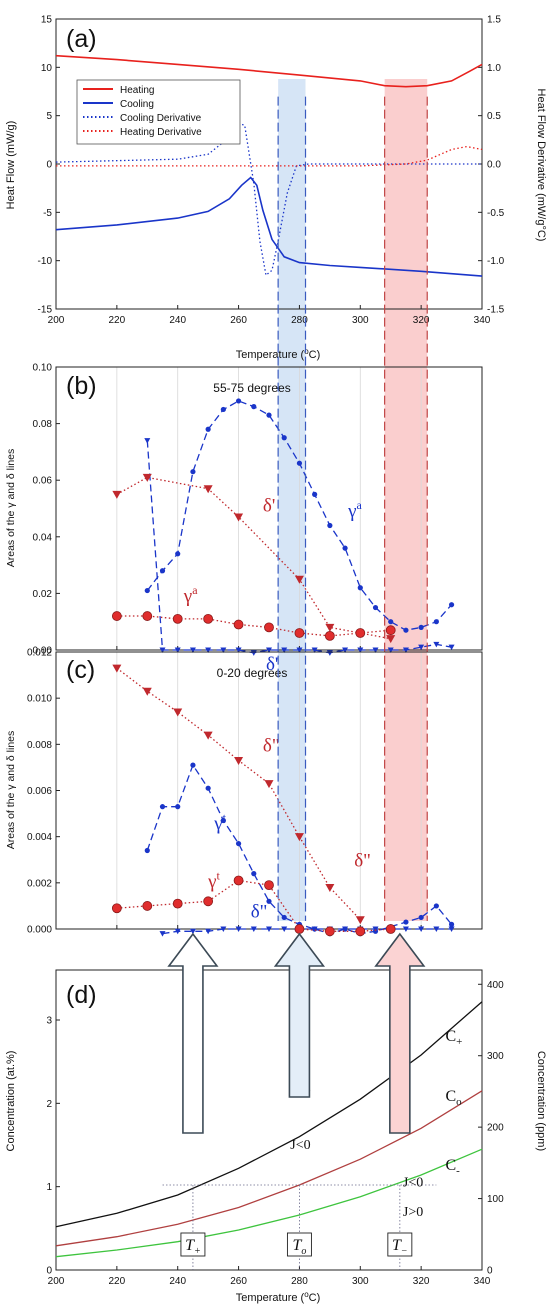 The image size is (550, 1310). I want to click on panel-d-ytick-label: 1, so click(49, 1187).